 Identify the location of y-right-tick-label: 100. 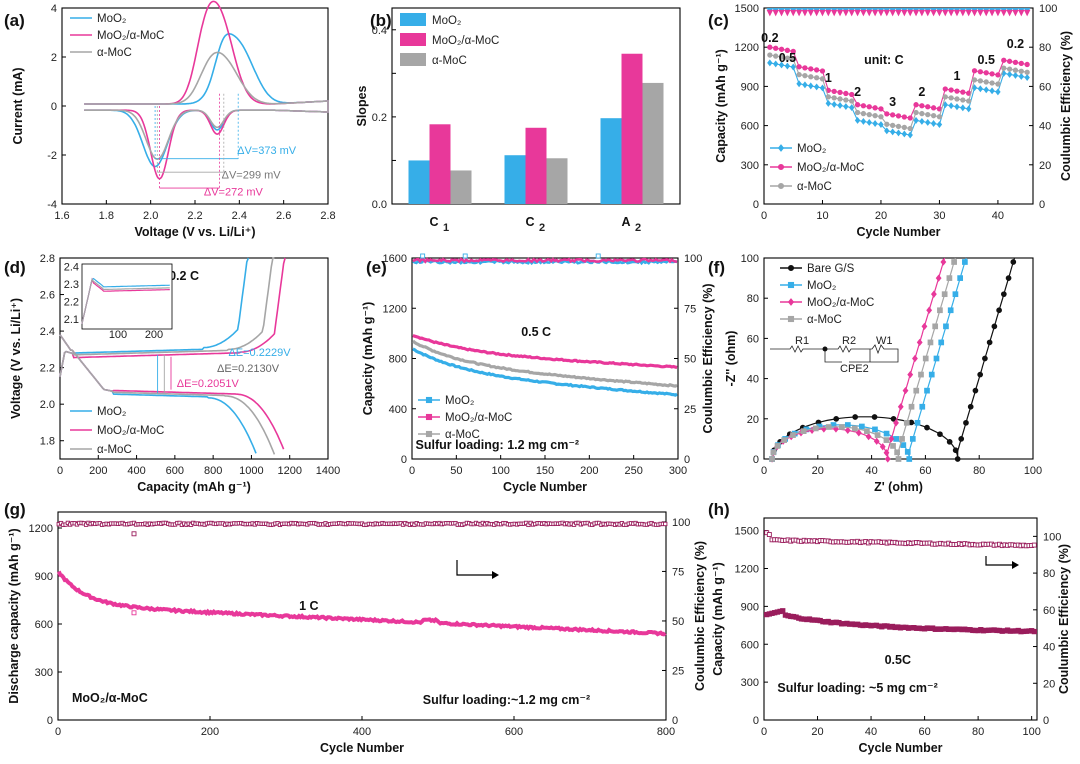
(1052, 537).